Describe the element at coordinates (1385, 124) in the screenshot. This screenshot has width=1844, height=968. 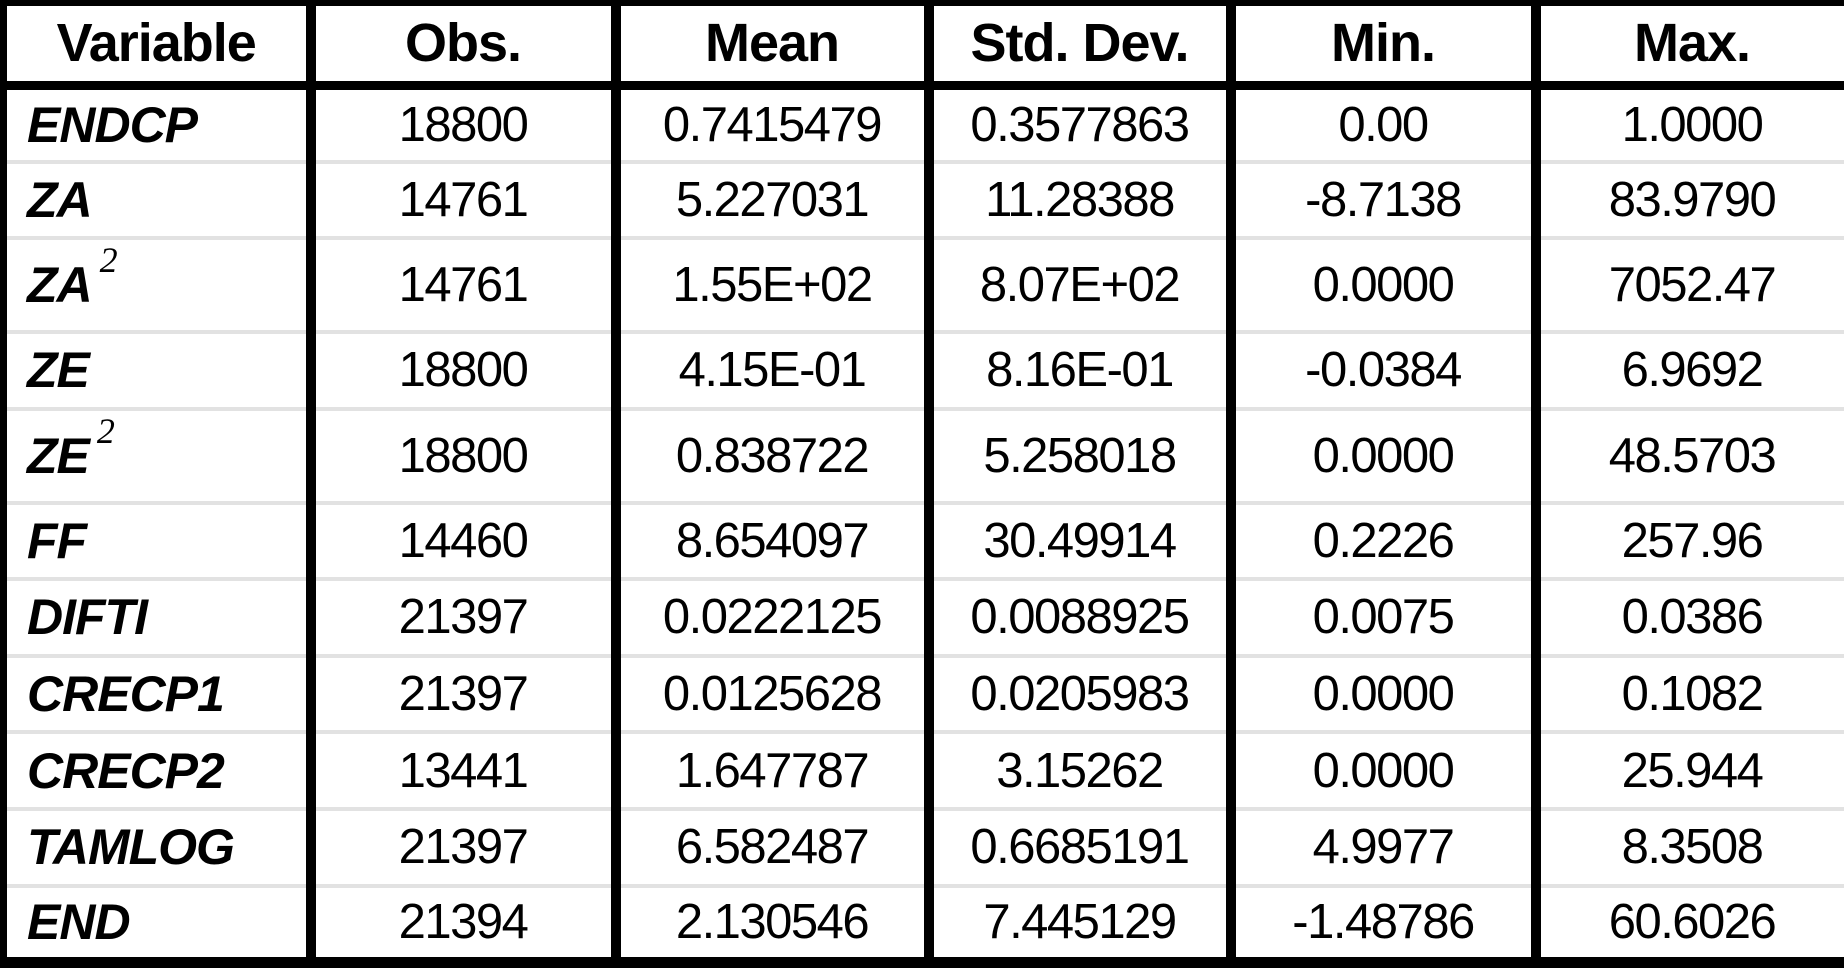
I see `min-cell: 0.00` at that location.